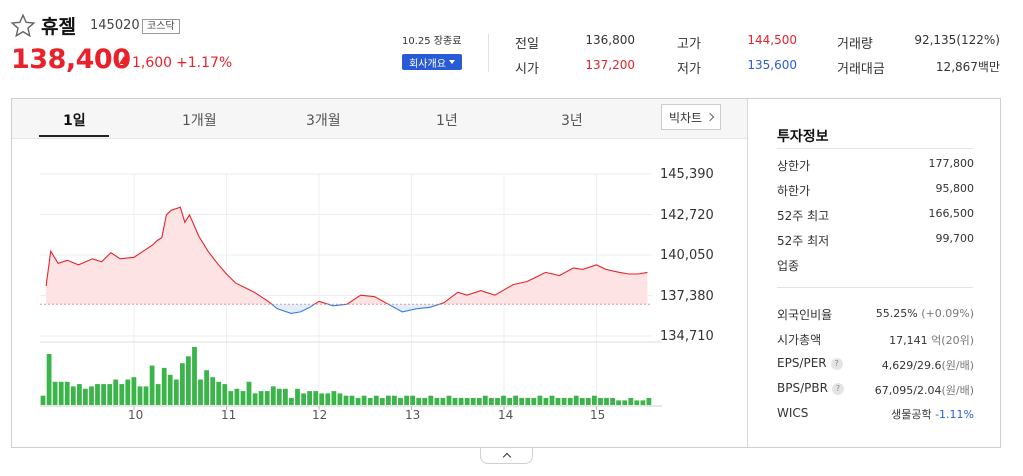  I want to click on info-label: 52주 최저, so click(803, 241).